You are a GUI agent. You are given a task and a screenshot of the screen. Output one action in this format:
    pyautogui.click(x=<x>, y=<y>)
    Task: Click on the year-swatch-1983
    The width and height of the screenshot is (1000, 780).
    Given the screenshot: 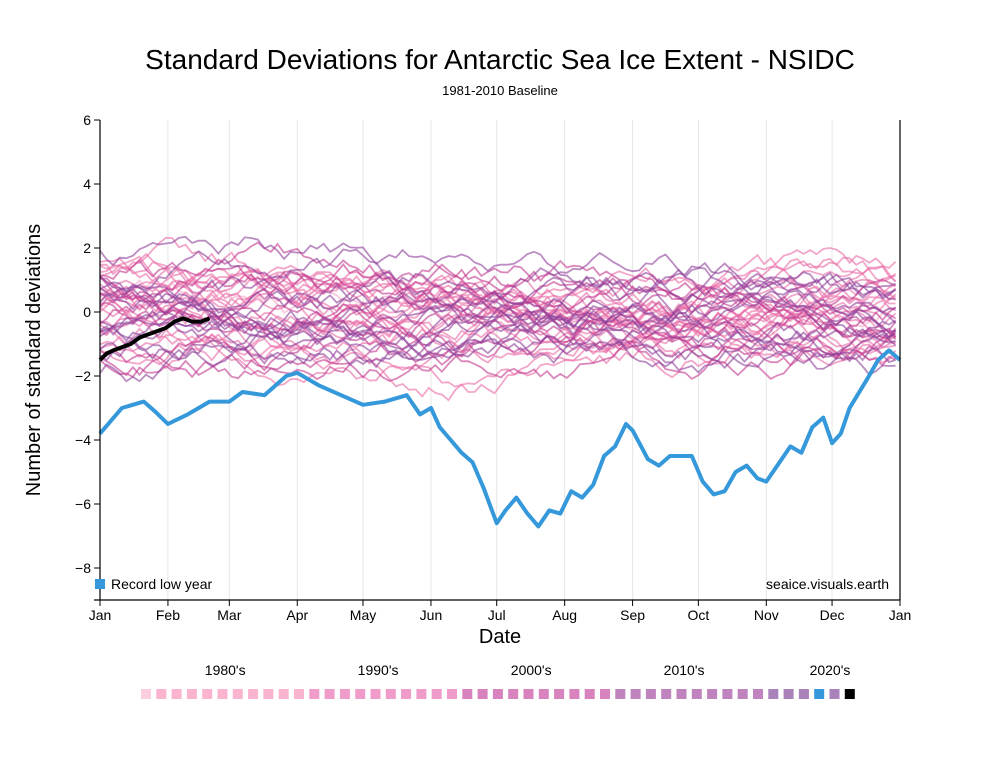 What is the action you would take?
    pyautogui.click(x=207, y=694)
    